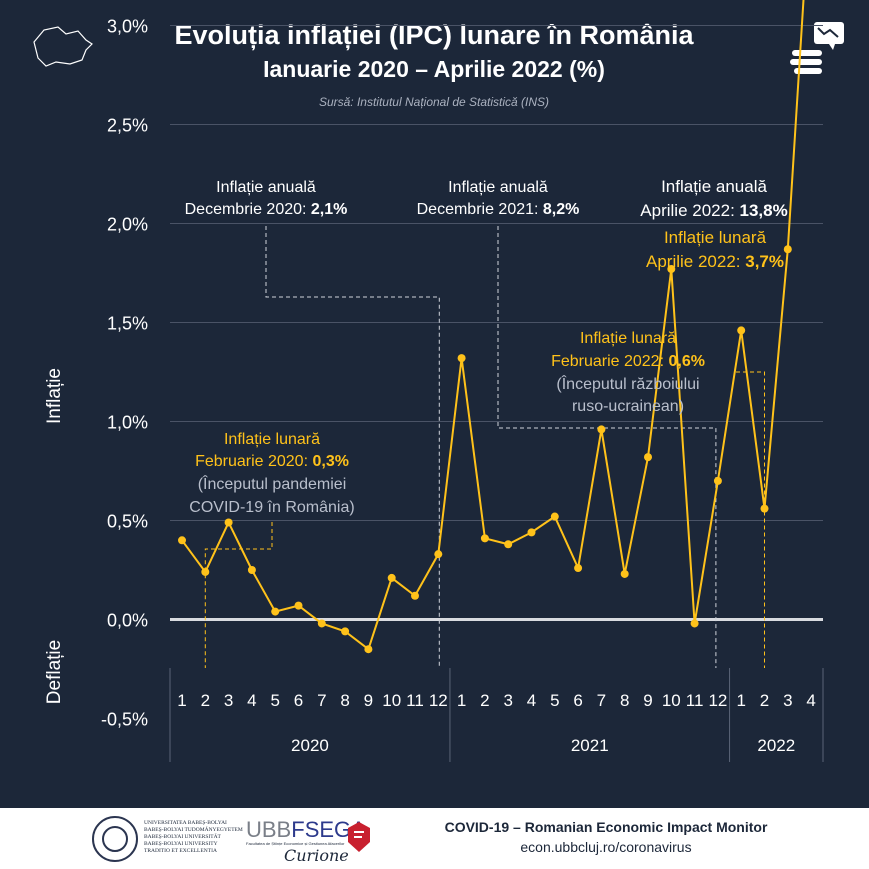 The width and height of the screenshot is (869, 869). I want to click on y-tick-label: 1,0%, so click(127, 423).